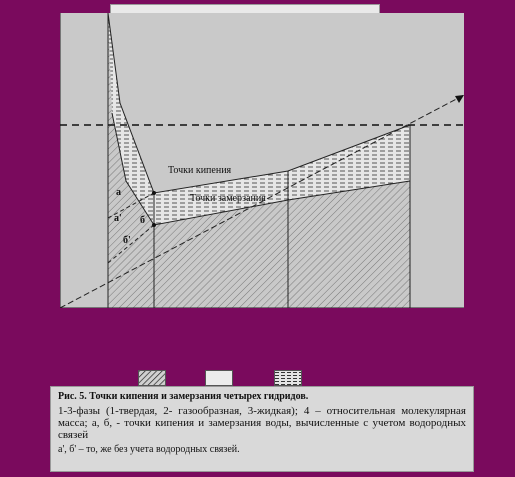 This screenshot has width=515, height=477. What do you see at coordinates (219, 378) in the screenshot?
I see `legend-gas-swatch` at bounding box center [219, 378].